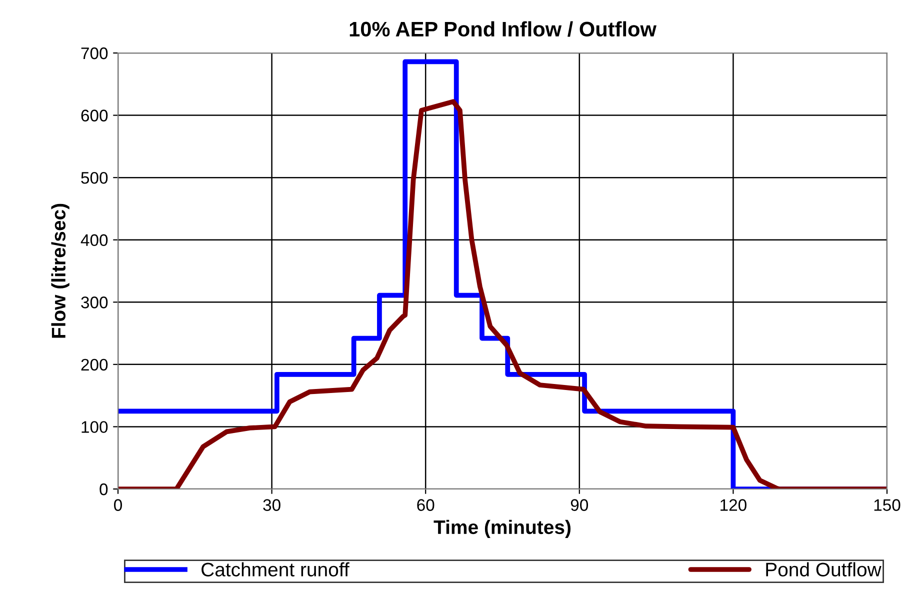 The image size is (905, 594). I want to click on chart-title: 10% AEP Pond Inflow / Outflow, so click(503, 29).